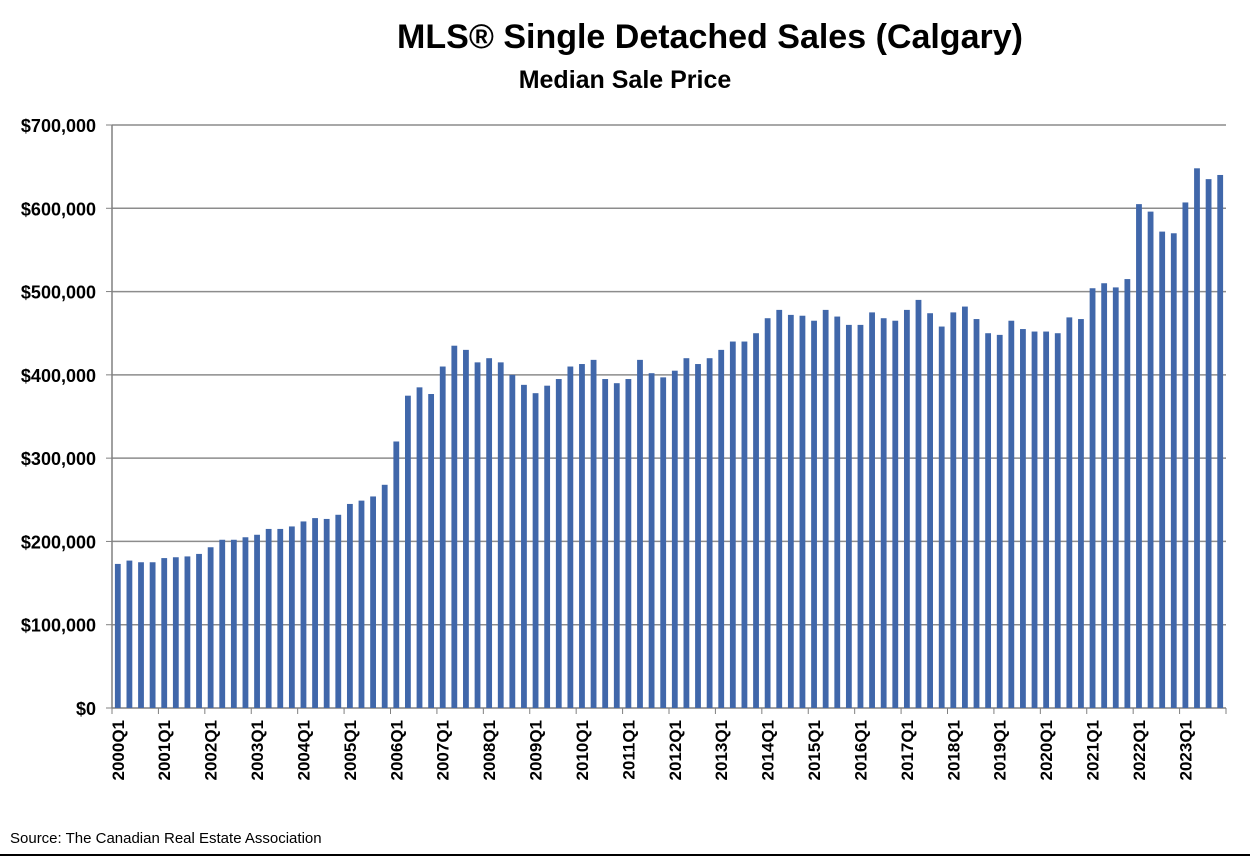 The height and width of the screenshot is (857, 1250). What do you see at coordinates (640, 533) in the screenshot?
I see `bar-2011Q2` at bounding box center [640, 533].